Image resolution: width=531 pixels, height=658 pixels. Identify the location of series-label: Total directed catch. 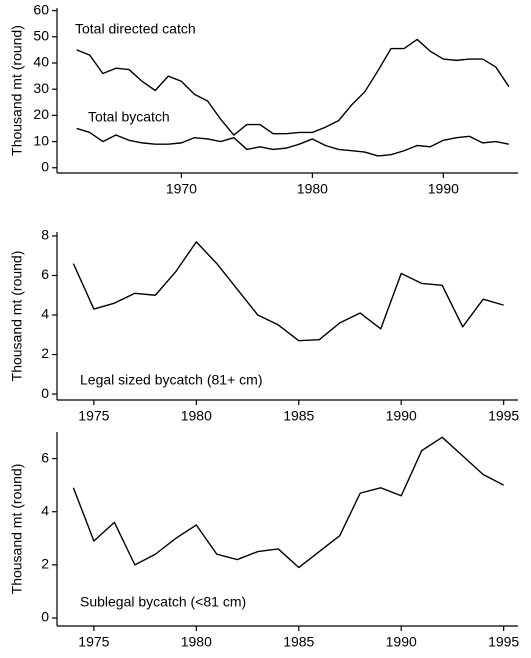
(135, 29).